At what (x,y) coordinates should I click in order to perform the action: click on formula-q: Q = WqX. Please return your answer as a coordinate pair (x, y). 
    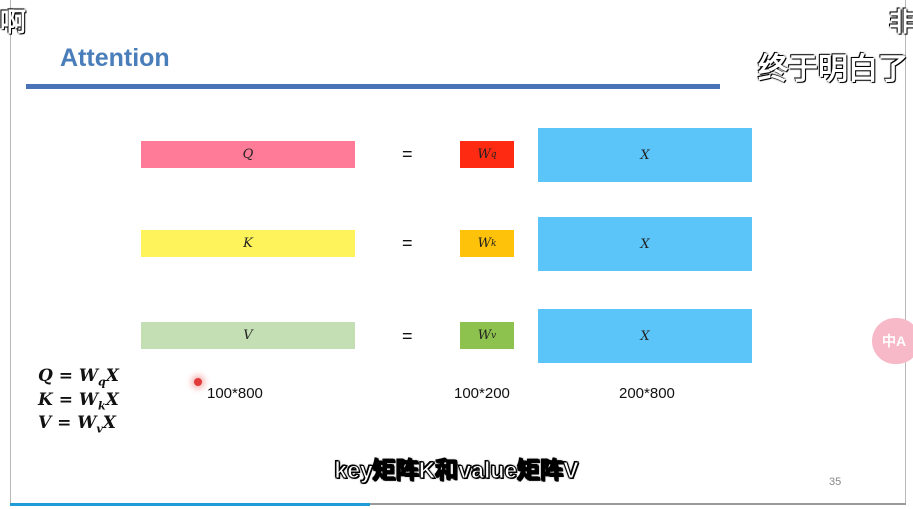
    Looking at the image, I should click on (78, 377).